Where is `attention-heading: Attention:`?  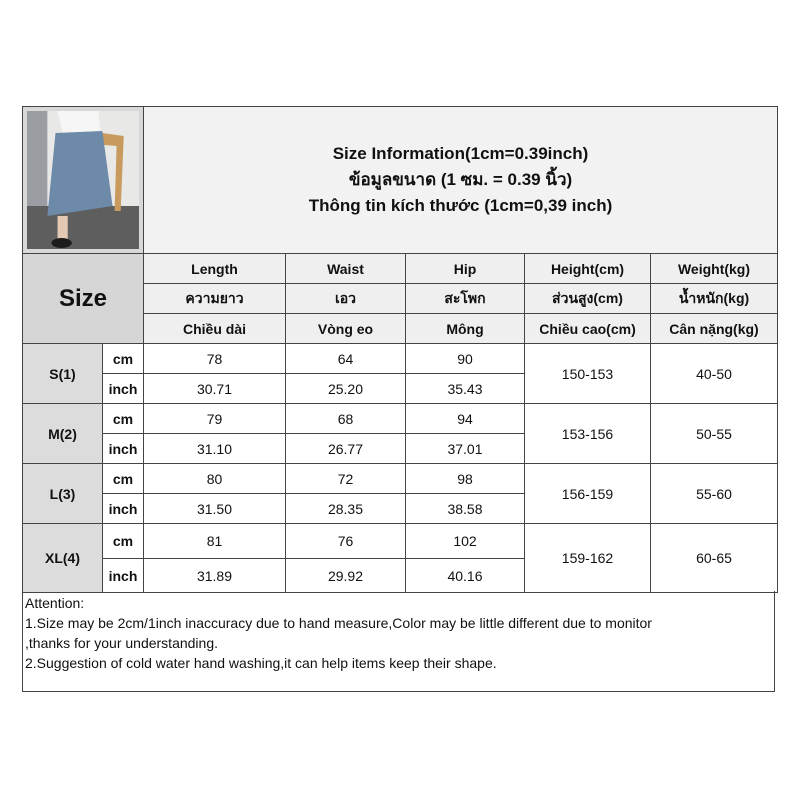
attention-heading: Attention: is located at coordinates (55, 603).